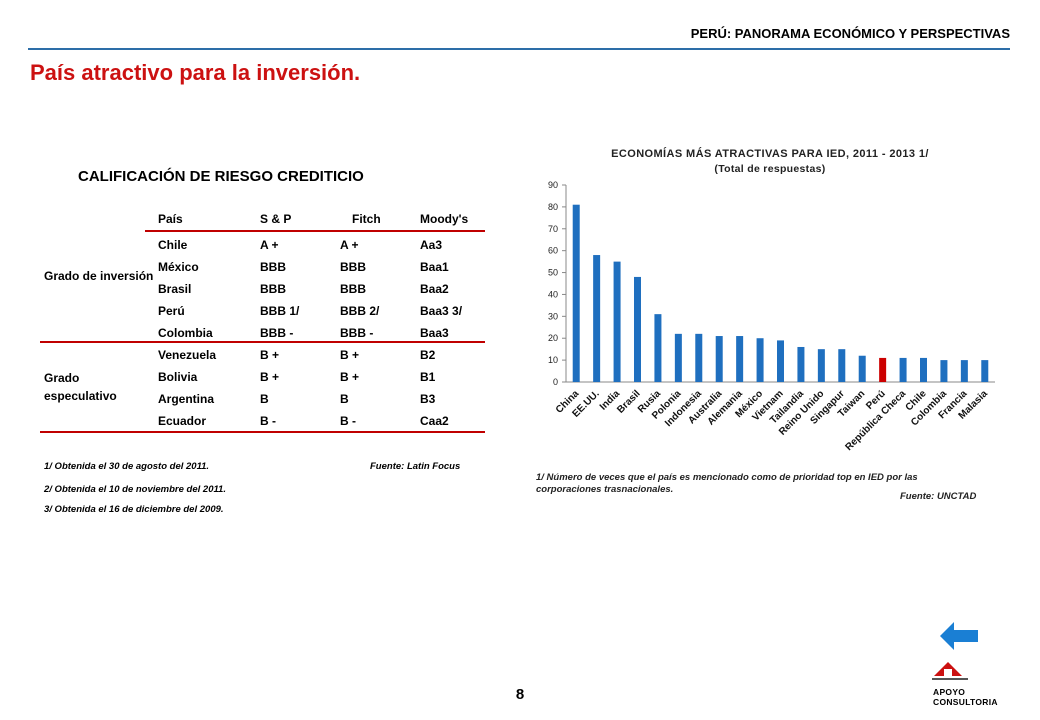 Image resolution: width=1040 pixels, height=720 pixels. I want to click on bar-malasia, so click(985, 371).